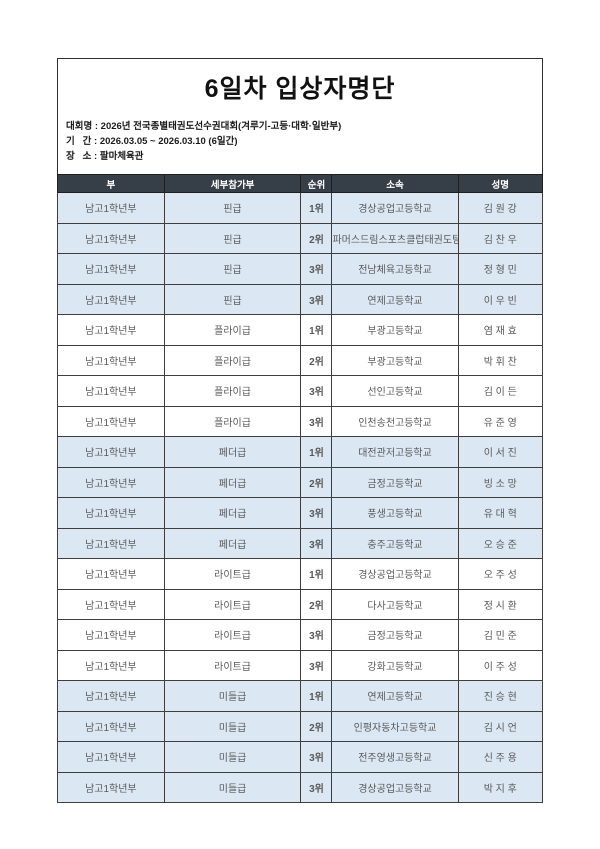 The height and width of the screenshot is (849, 600). I want to click on team-cell: 다사고등학교, so click(395, 604).